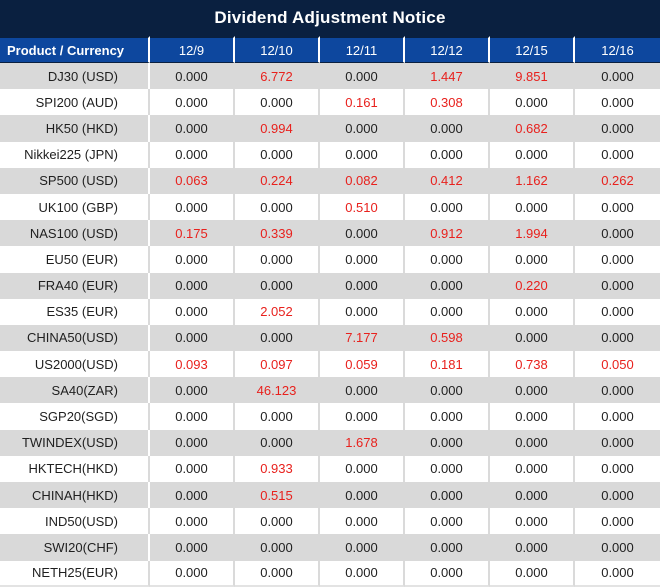 This screenshot has width=660, height=587. Describe the element at coordinates (446, 76) in the screenshot. I see `value-cell: 1.447` at that location.